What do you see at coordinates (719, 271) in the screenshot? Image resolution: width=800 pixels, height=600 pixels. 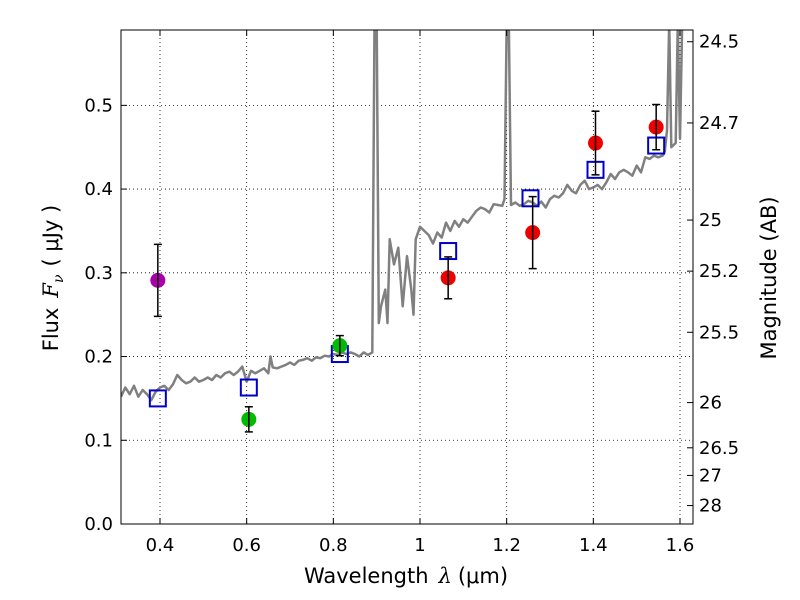 I see `y2-tick-label: 25.2` at bounding box center [719, 271].